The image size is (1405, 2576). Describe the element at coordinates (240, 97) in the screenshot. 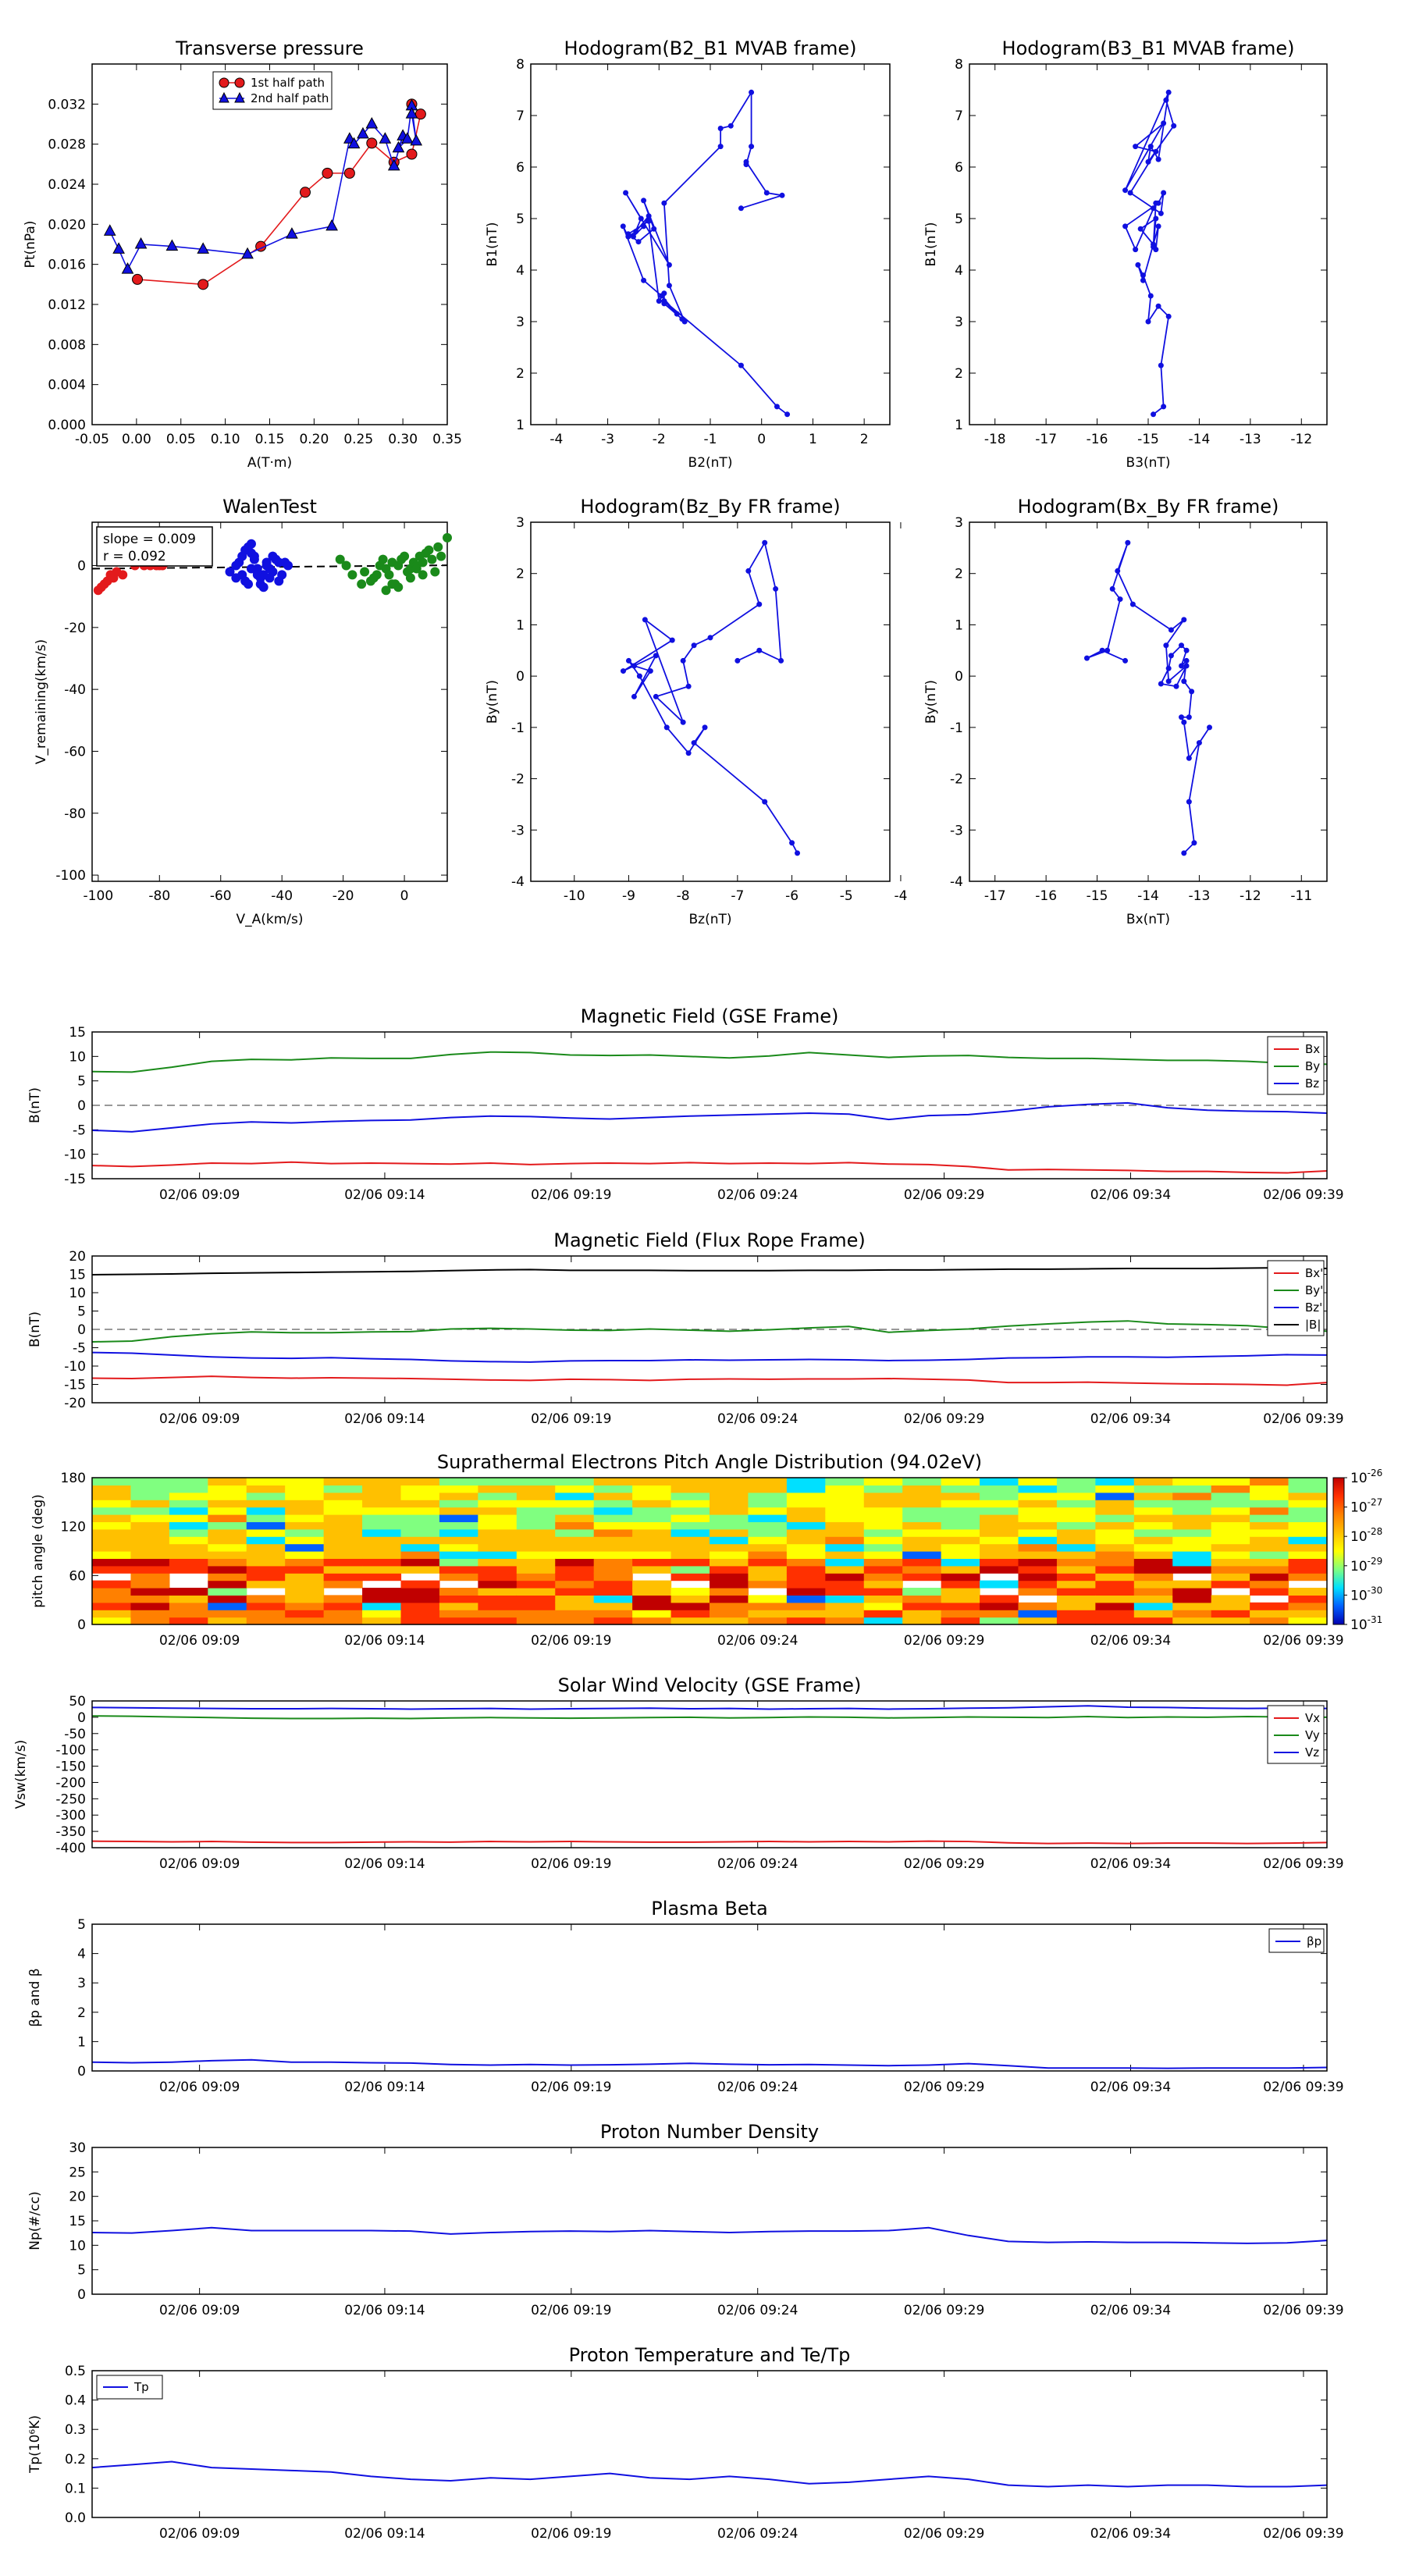

I see `tp-legend-marker` at that location.